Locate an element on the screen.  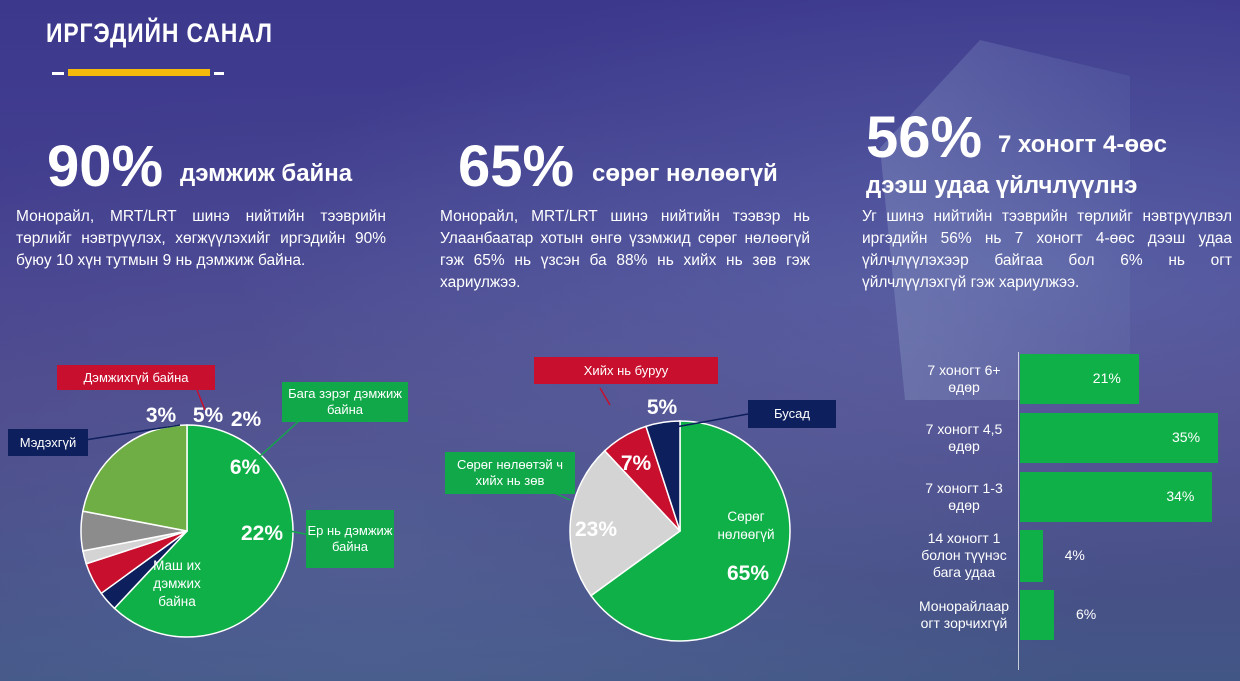
leader-line-wrong is located at coordinates (605, 396).